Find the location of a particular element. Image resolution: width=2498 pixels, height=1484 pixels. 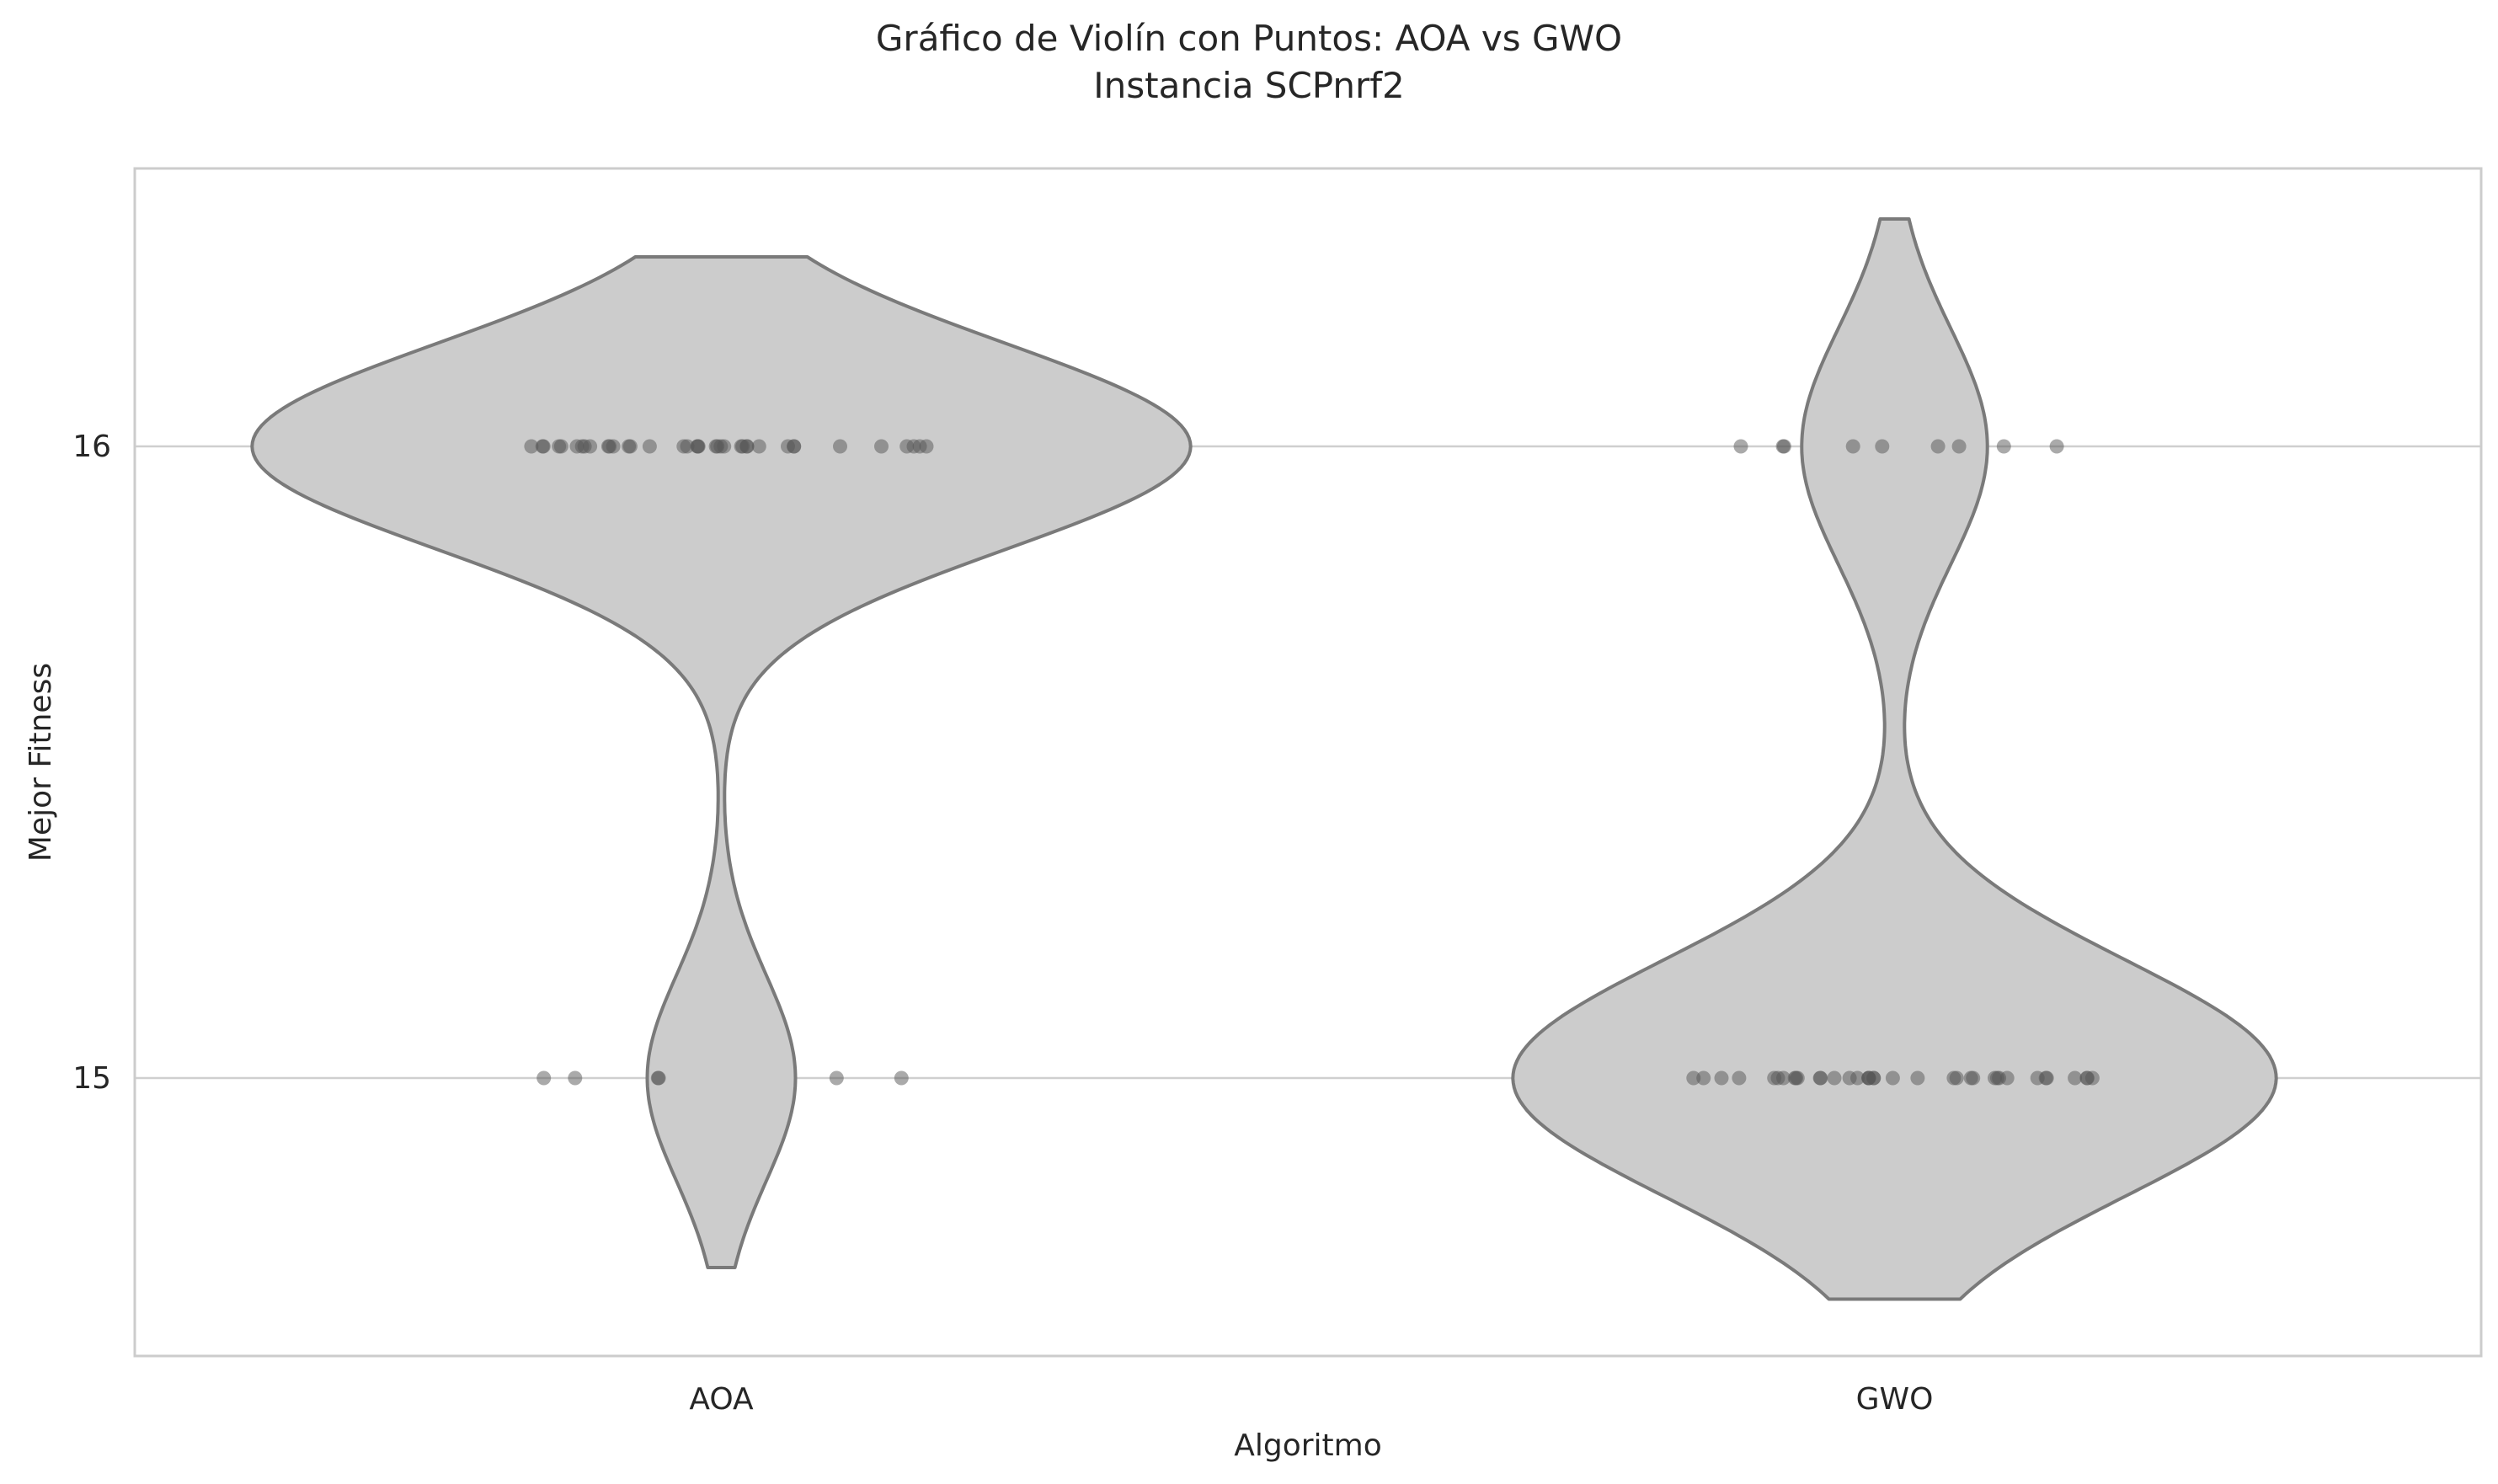

chart-title-line: Gráfico de Violín con Puntos: AOA vs GWO is located at coordinates (1249, 38).